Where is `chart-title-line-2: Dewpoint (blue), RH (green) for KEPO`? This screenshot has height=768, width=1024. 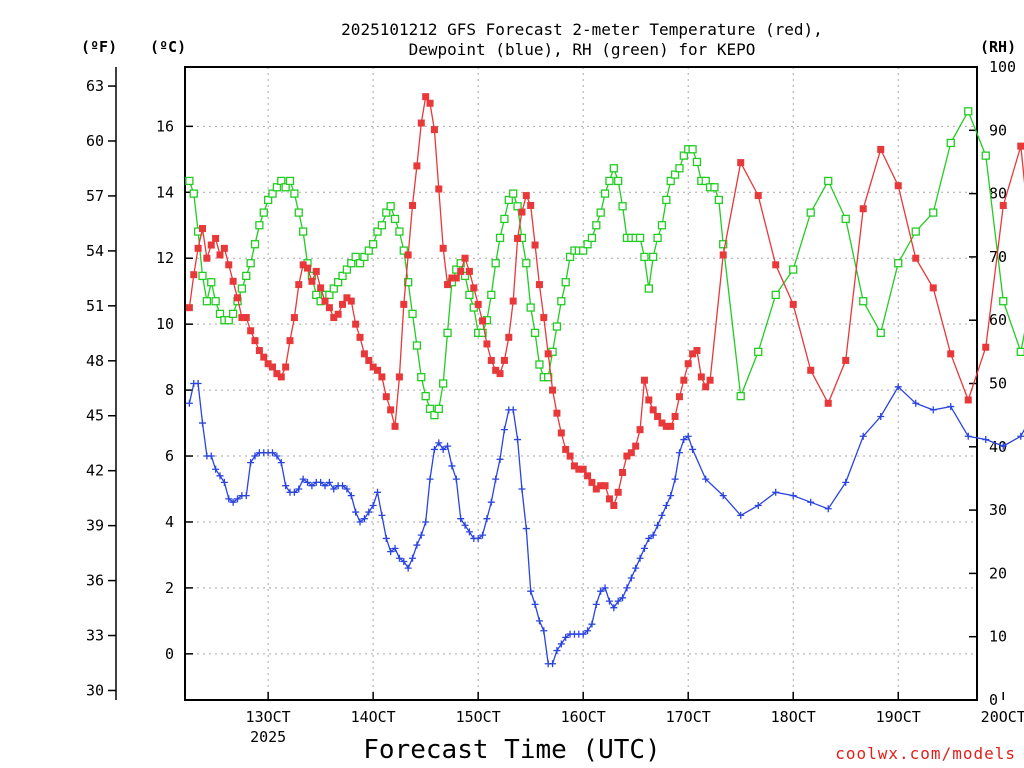
chart-title-line-2: Dewpoint (blue), RH (green) for KEPO is located at coordinates (582, 49).